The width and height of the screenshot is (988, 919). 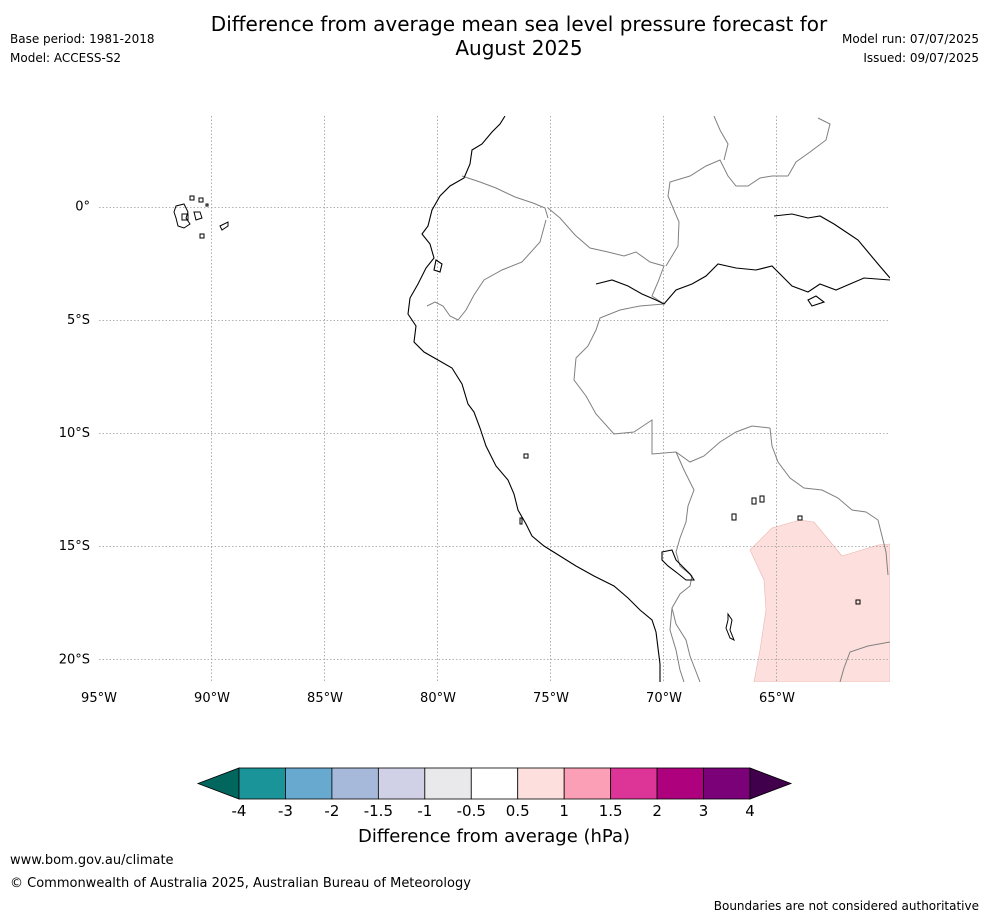 I want to click on colorbar-tick-label: -2, so click(x=331, y=811).